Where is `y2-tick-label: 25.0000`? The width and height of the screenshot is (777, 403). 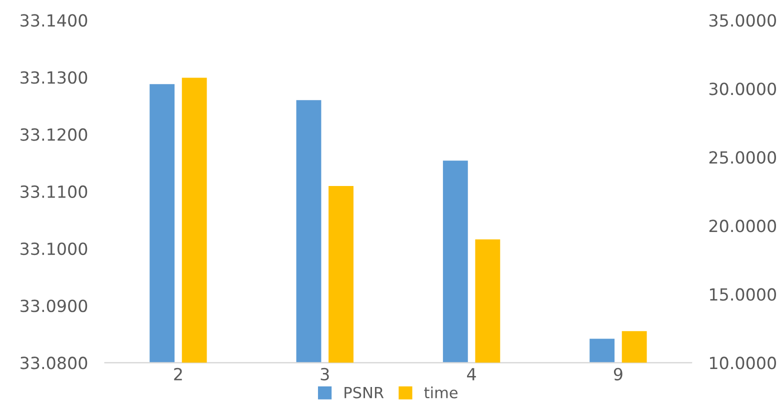
y2-tick-label: 25.0000 is located at coordinates (742, 157).